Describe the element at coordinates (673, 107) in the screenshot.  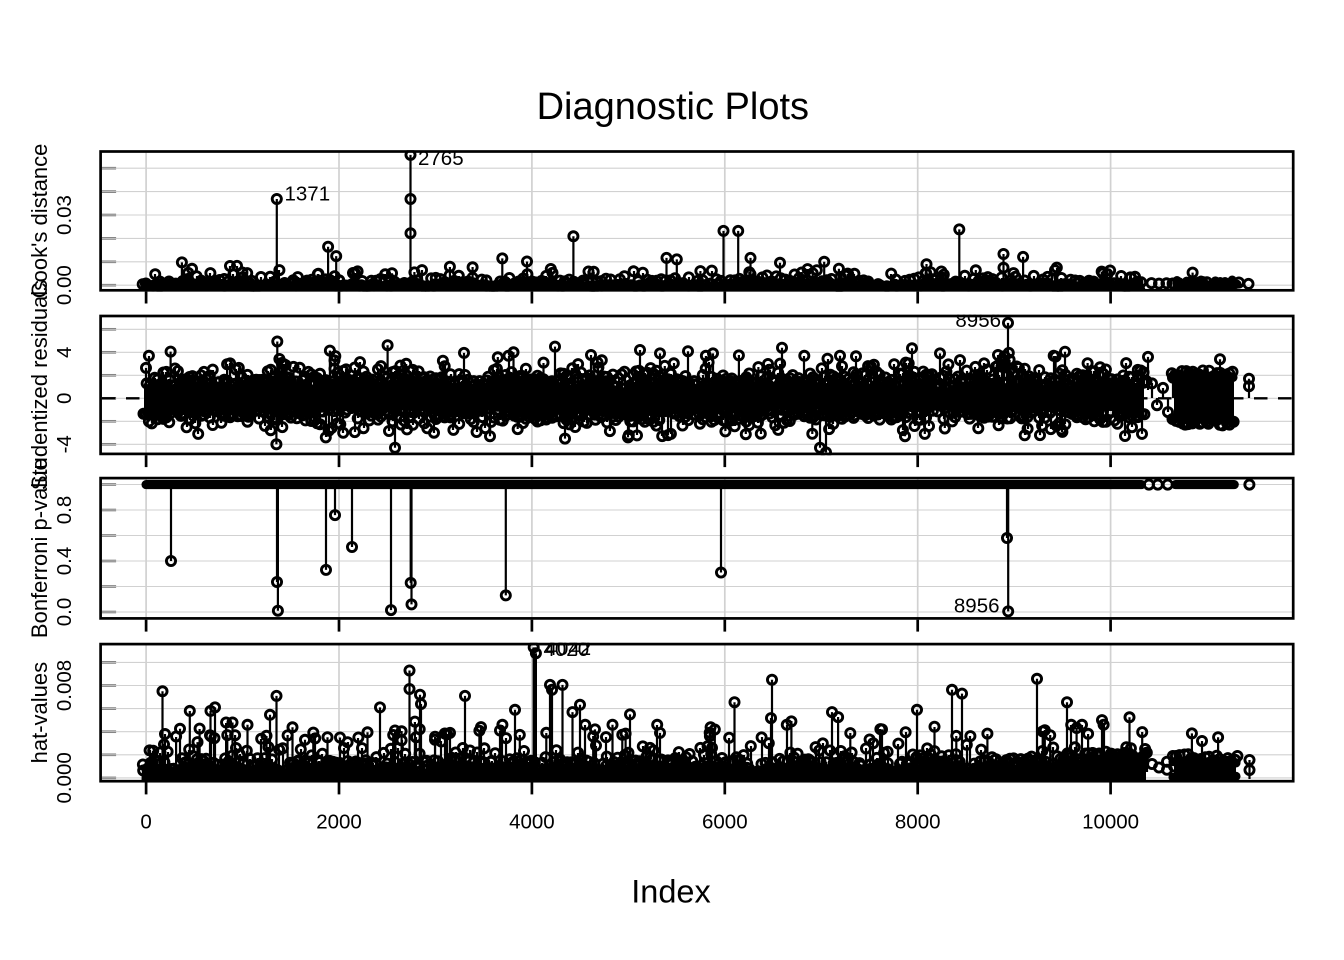
I see `svg-text: Diagnostic Plots` at that location.